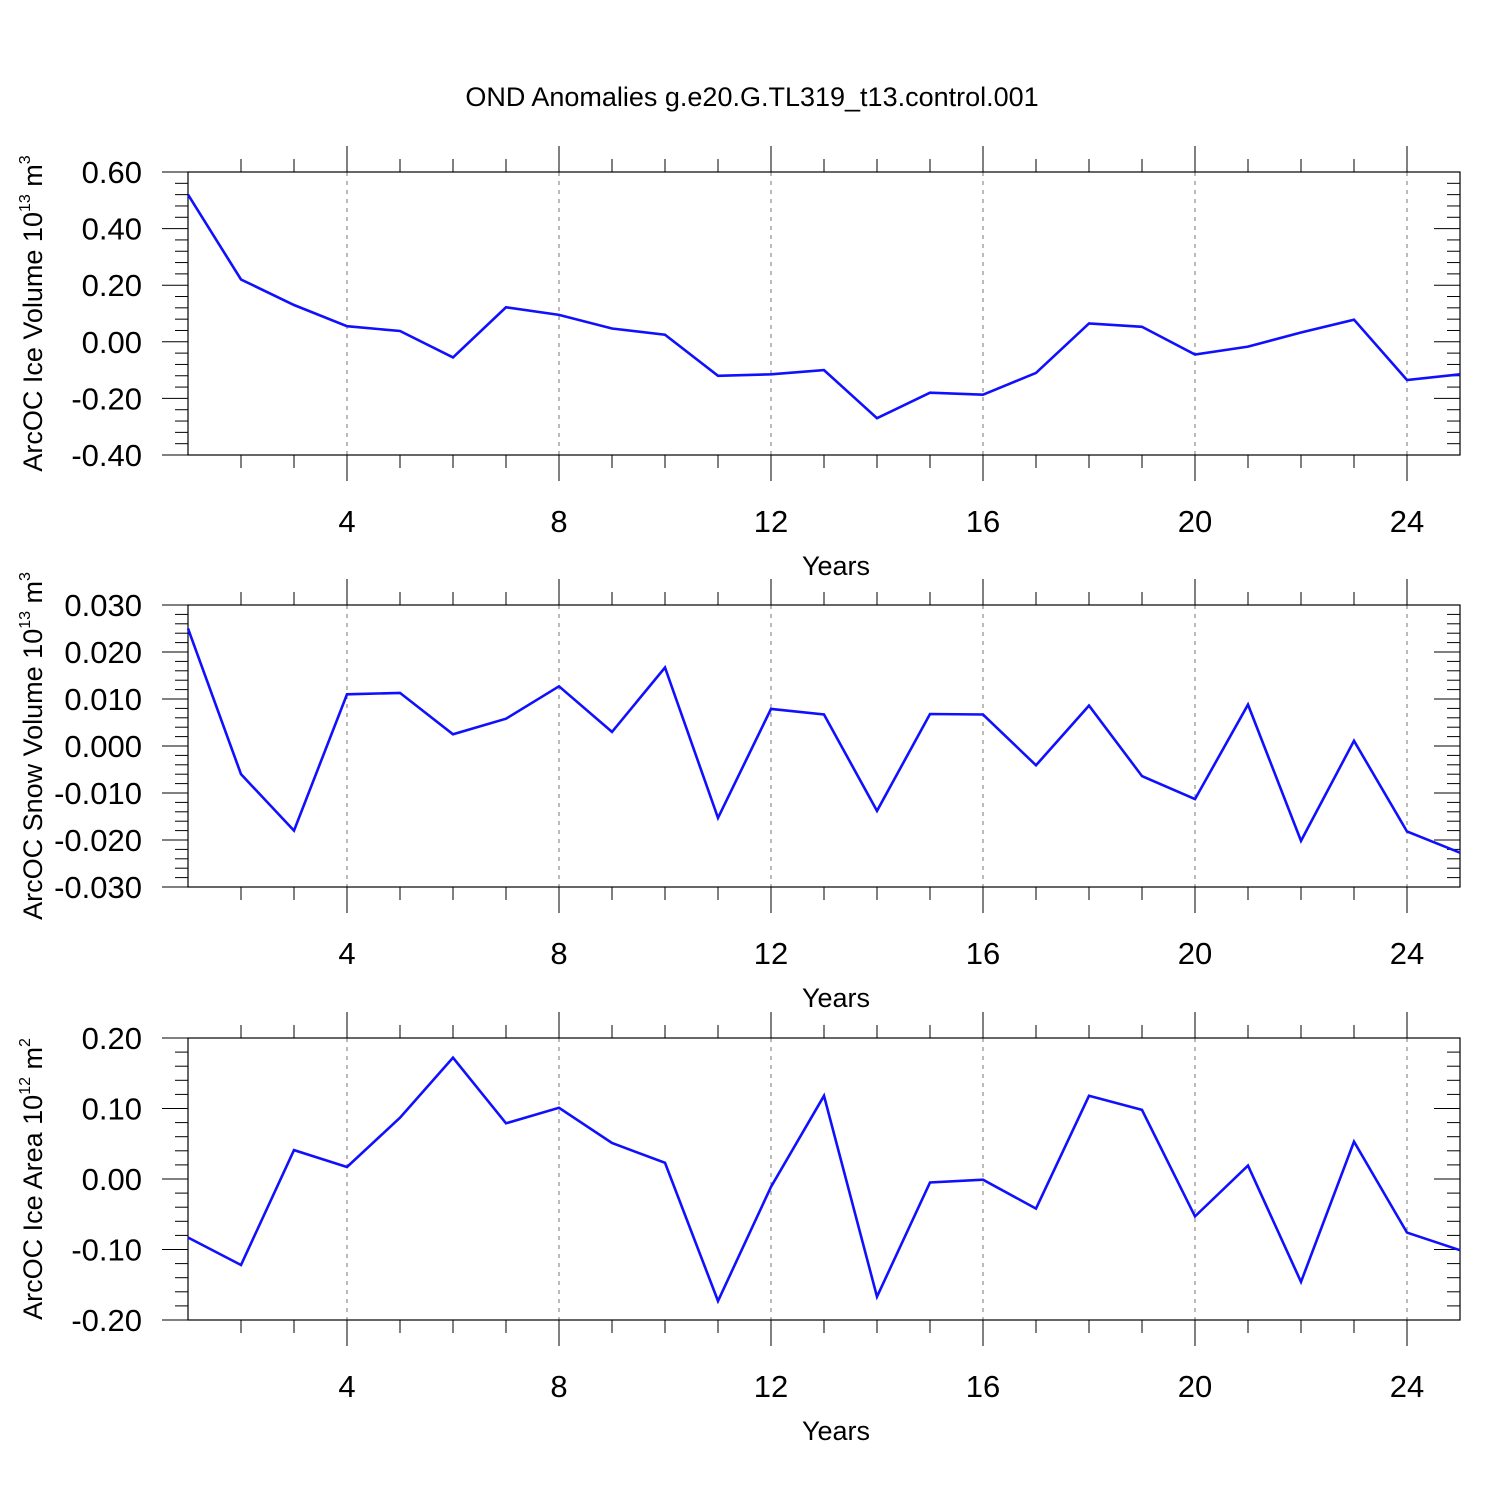 The width and height of the screenshot is (1500, 1500). I want to click on y-tick-label: 0.60, so click(112, 172).